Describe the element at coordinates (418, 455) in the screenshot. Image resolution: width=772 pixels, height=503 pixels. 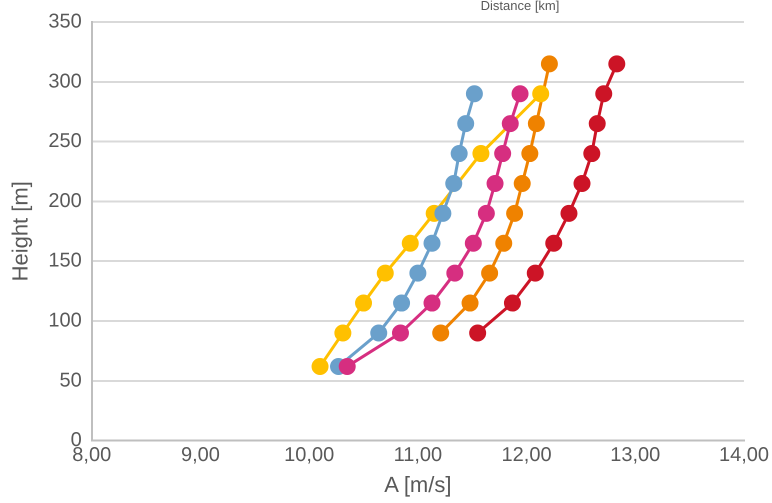
I see `x-tick-label: 11,00` at that location.